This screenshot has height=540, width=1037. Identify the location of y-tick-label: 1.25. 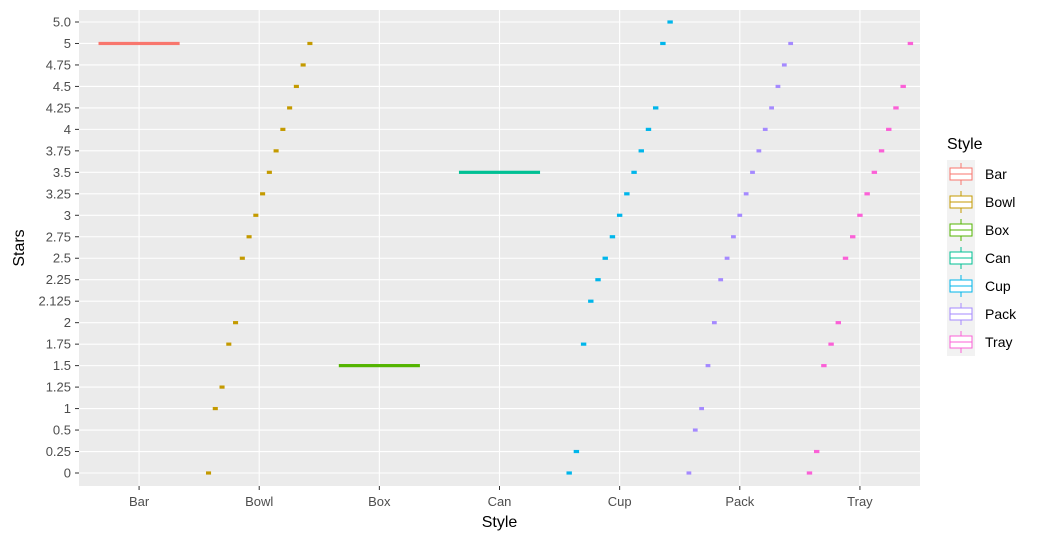
(58, 387).